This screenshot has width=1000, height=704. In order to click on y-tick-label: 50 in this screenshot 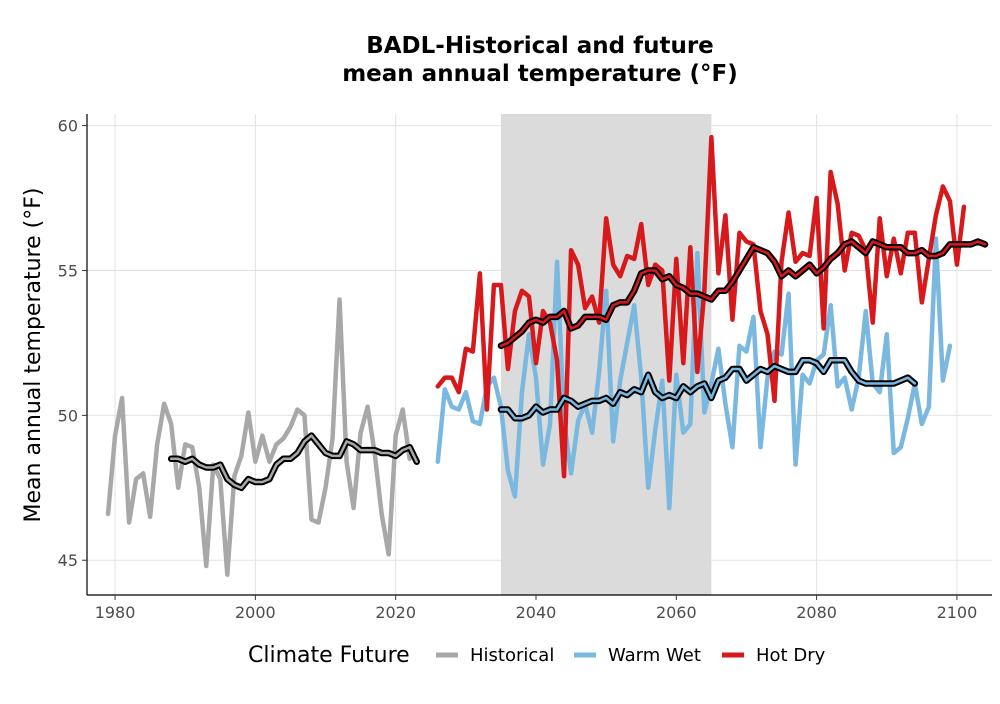, I will do `click(68, 415)`.